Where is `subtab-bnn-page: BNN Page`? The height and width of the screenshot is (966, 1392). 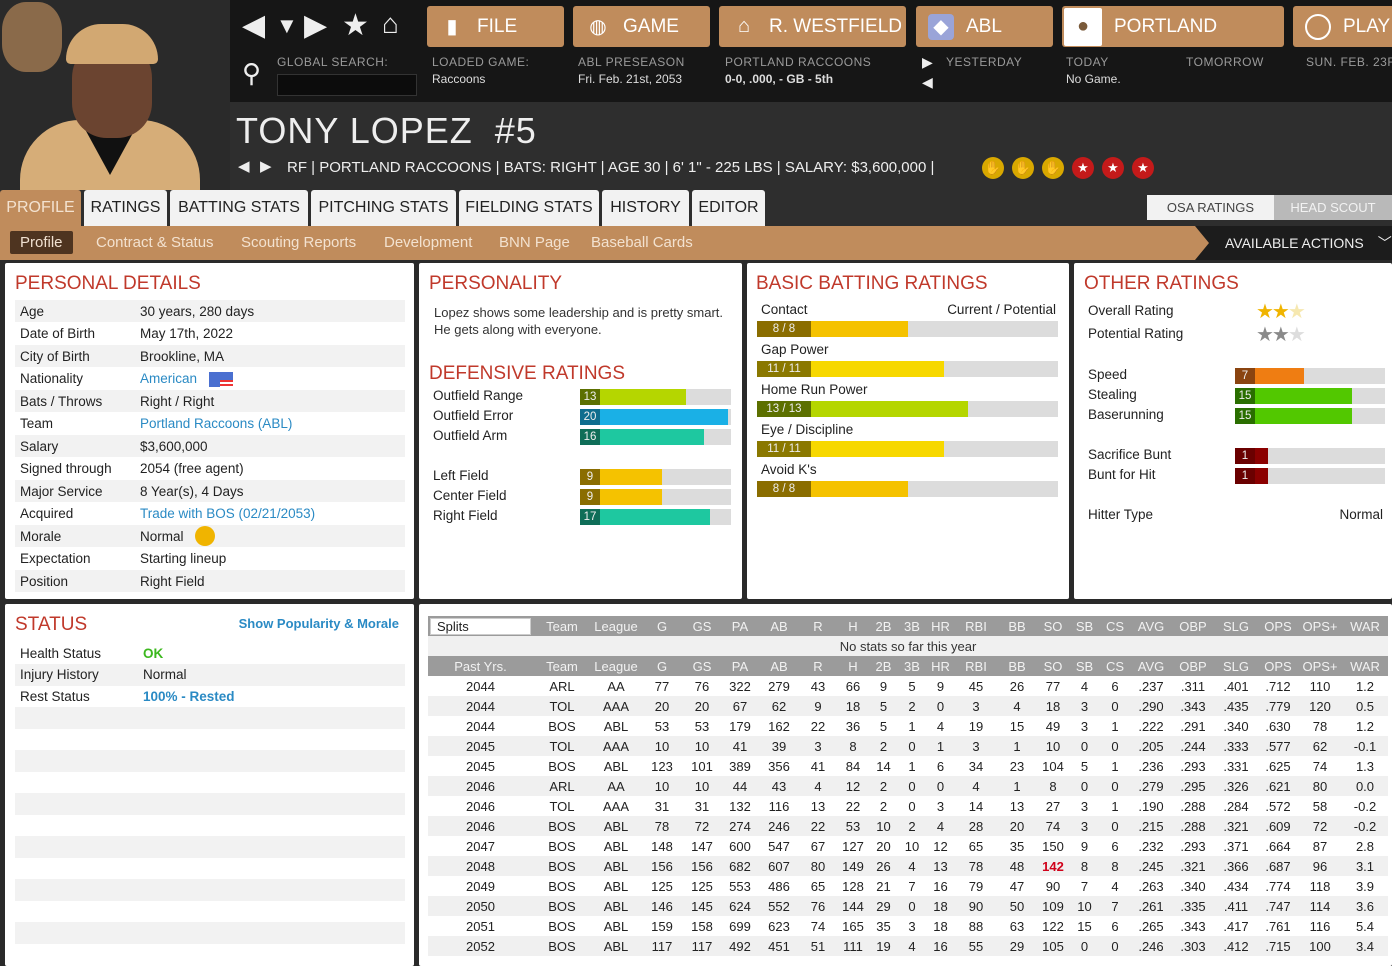 subtab-bnn-page: BNN Page is located at coordinates (534, 242).